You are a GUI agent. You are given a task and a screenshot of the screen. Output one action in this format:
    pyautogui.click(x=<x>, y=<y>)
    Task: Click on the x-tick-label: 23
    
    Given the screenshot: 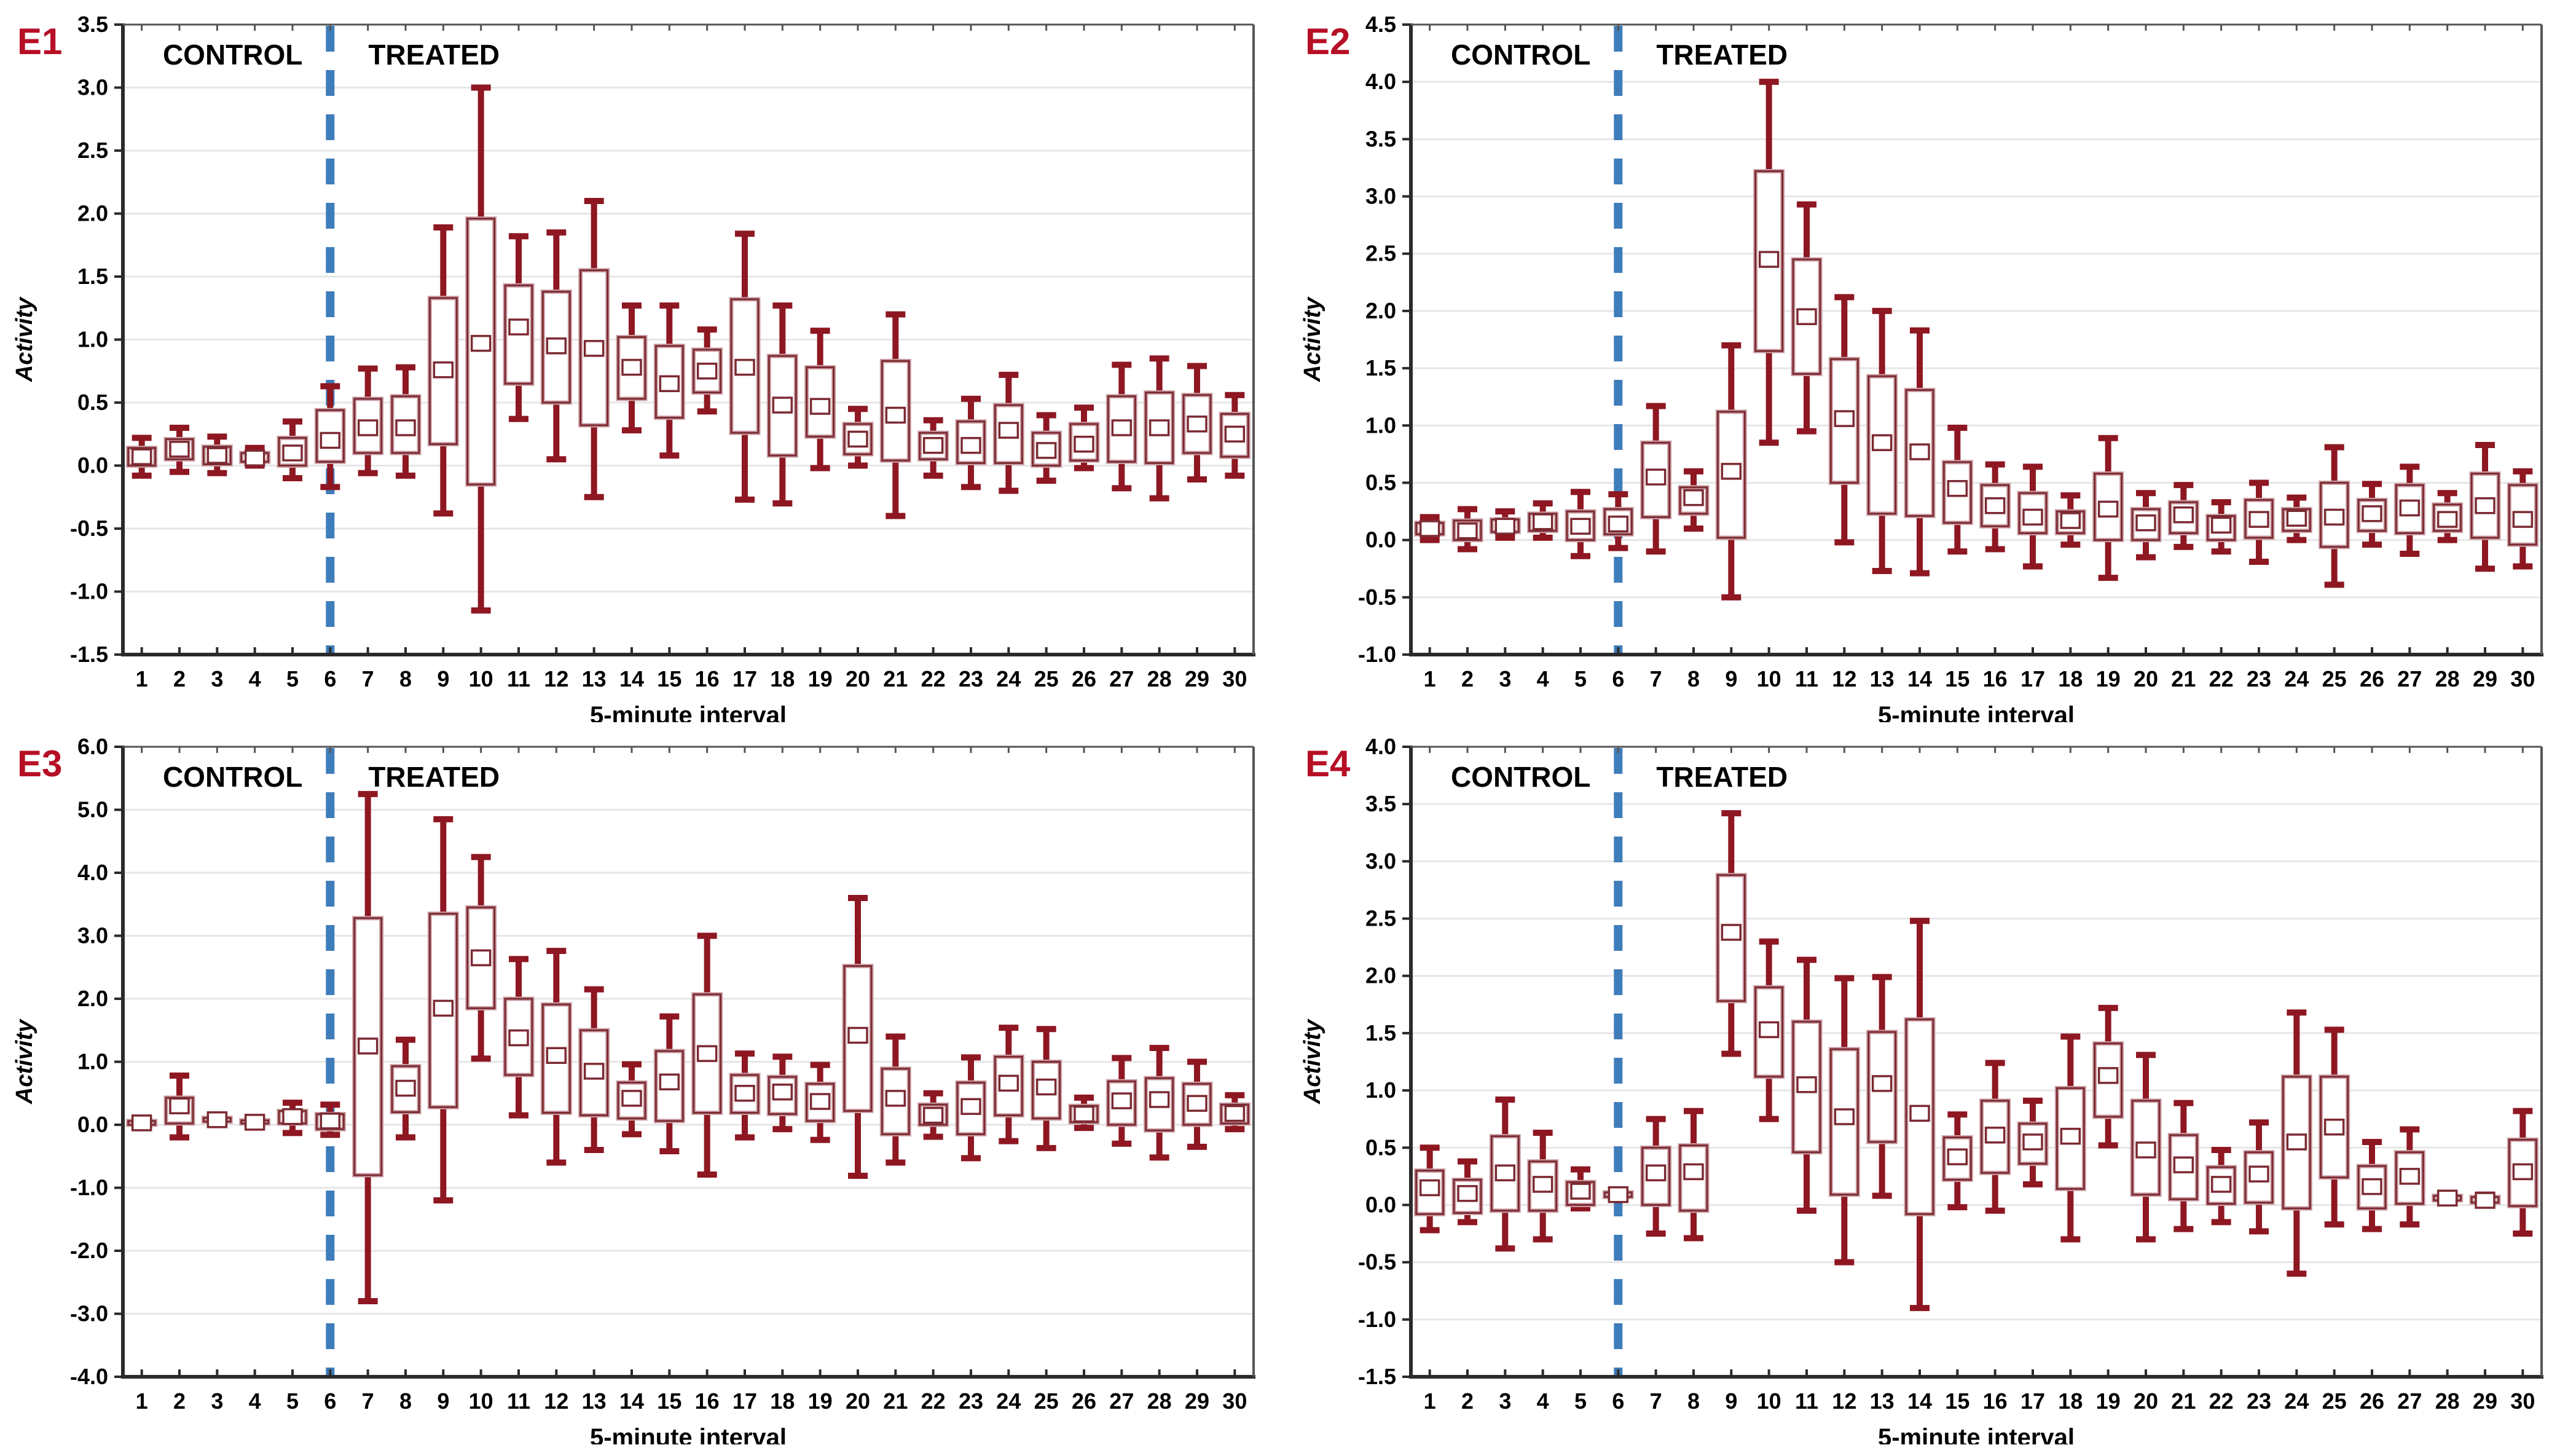 What is the action you would take?
    pyautogui.click(x=971, y=678)
    